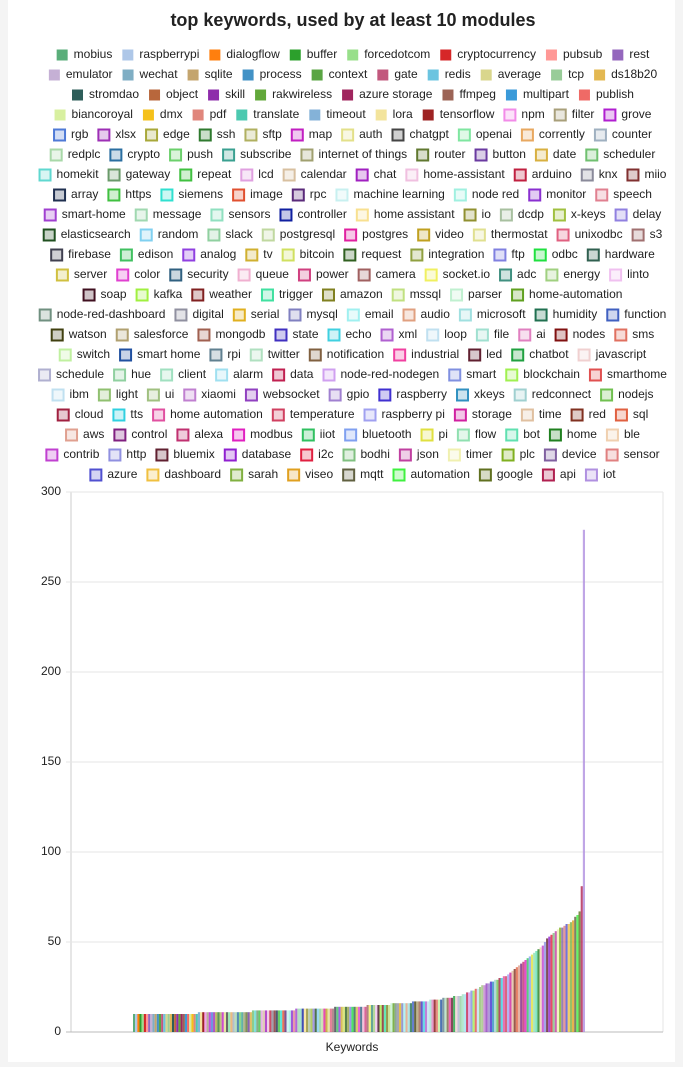  I want to click on legend-item: azure storage, so click(387, 94).